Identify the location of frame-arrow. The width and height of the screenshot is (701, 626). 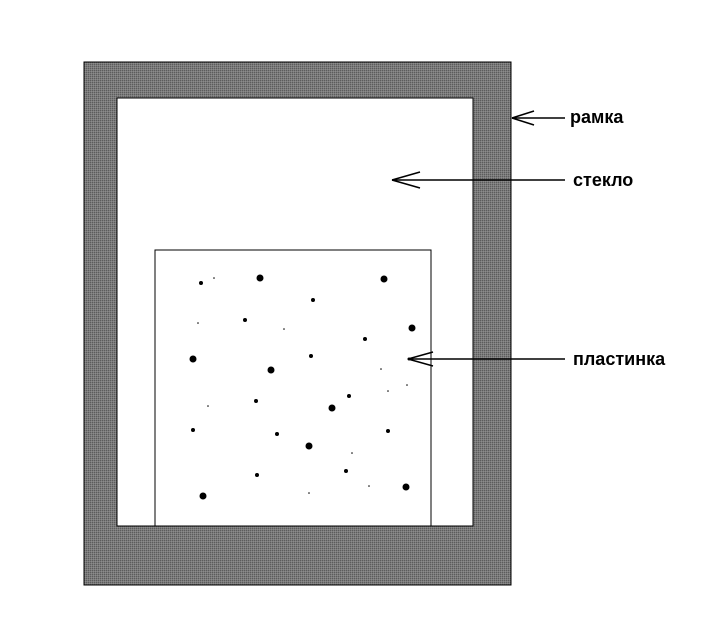
(538, 118).